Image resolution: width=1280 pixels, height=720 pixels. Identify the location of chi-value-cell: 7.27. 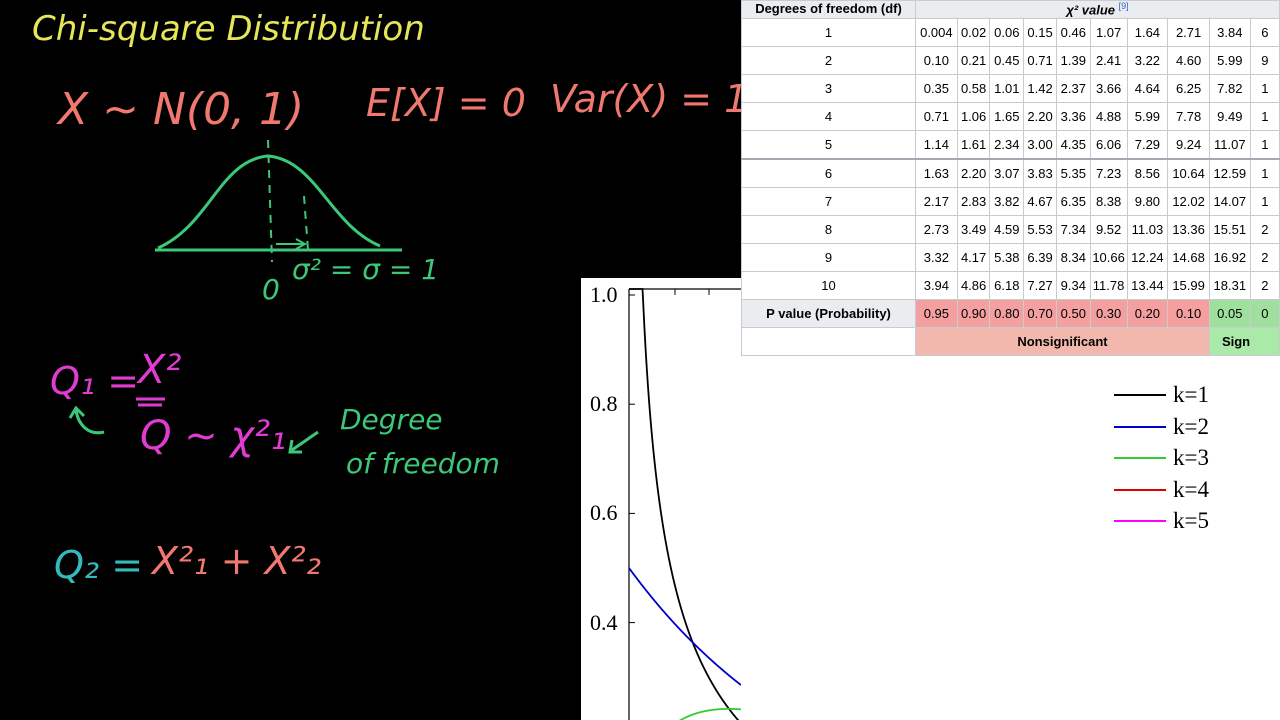
(1040, 285).